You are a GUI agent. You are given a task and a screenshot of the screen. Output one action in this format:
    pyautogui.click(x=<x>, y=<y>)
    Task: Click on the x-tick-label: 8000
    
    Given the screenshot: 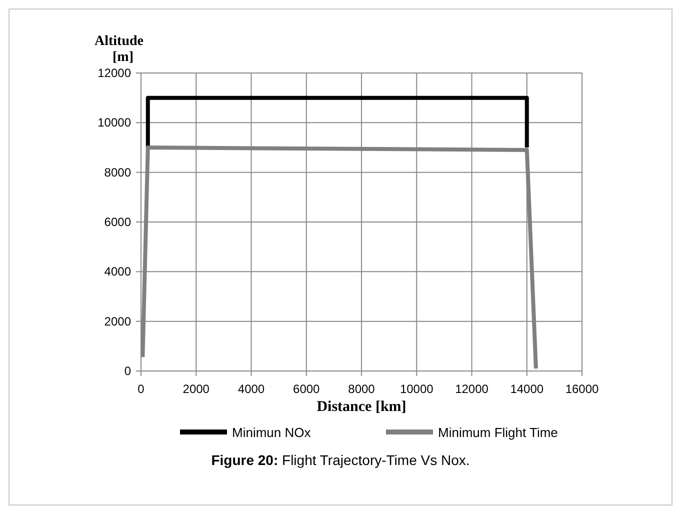 What is the action you would take?
    pyautogui.click(x=362, y=389)
    